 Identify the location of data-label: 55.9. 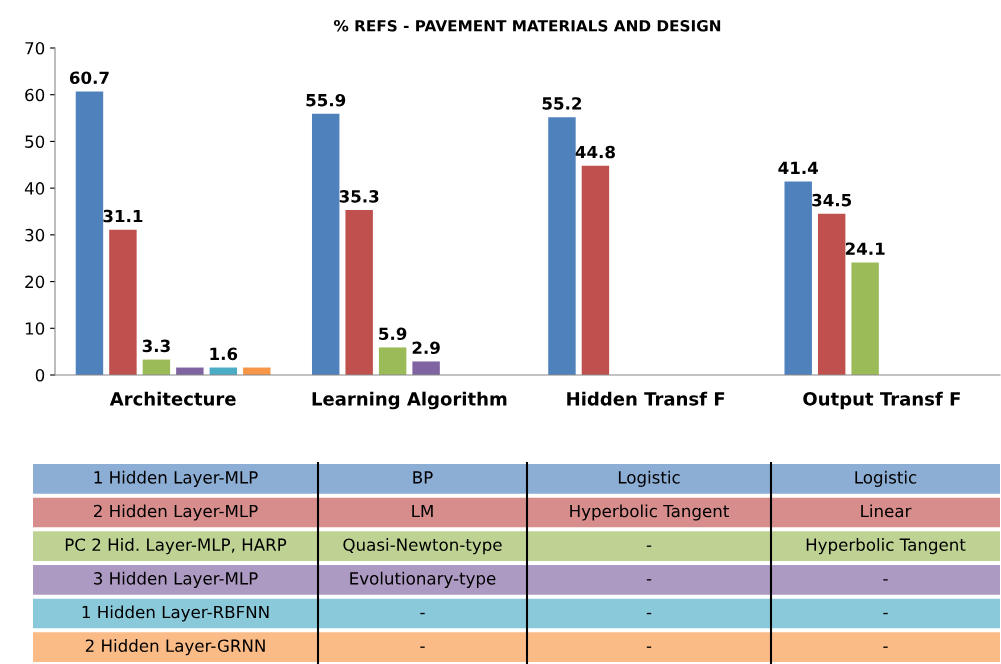
(326, 100).